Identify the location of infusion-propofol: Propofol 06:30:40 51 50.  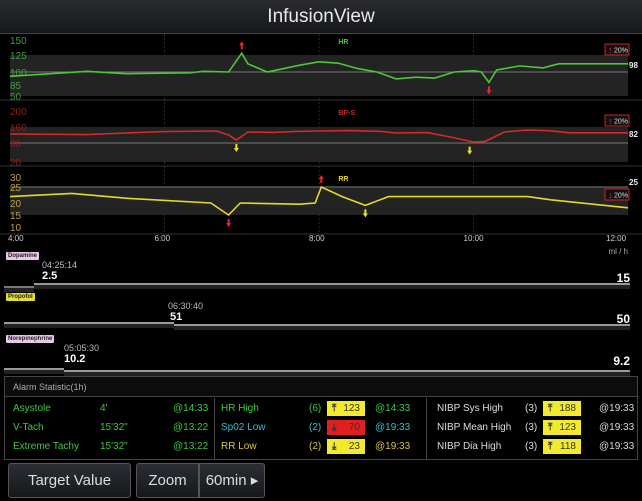
(317, 312).